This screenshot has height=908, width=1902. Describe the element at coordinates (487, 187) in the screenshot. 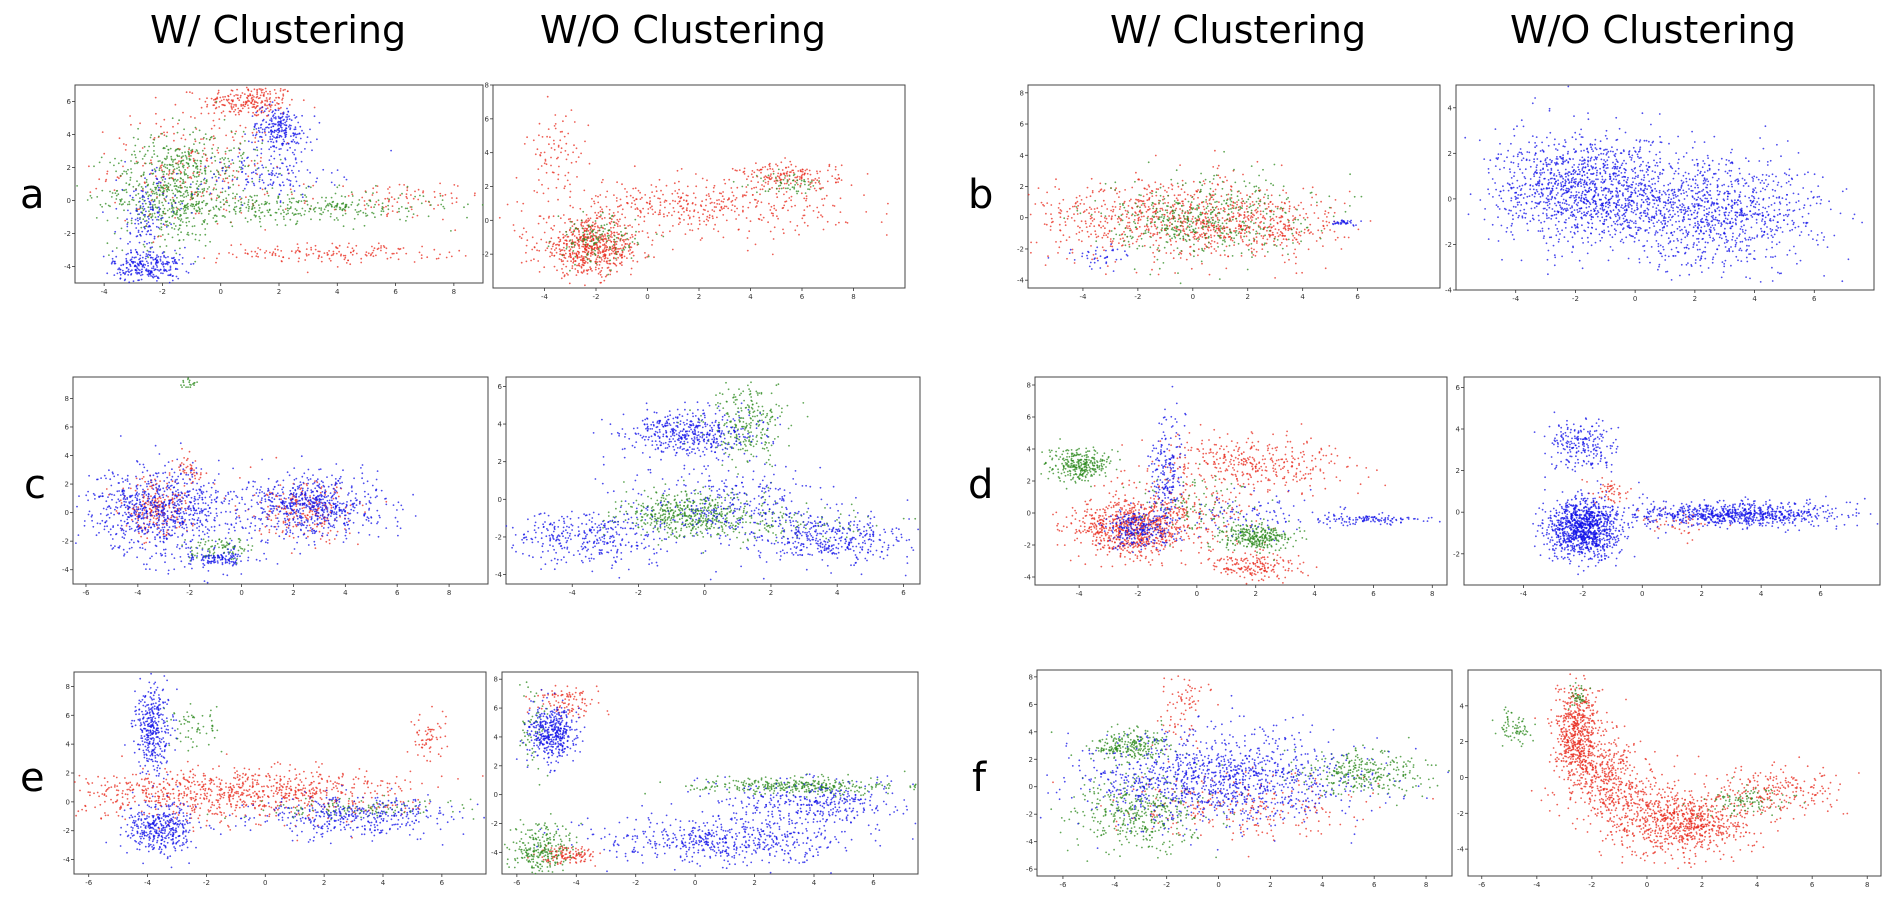

I see `y-tick-label: 2` at that location.